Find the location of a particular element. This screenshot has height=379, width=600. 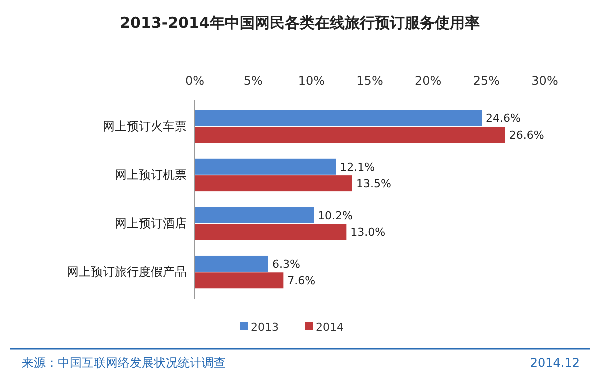

data-label: 26.6% is located at coordinates (526, 135).